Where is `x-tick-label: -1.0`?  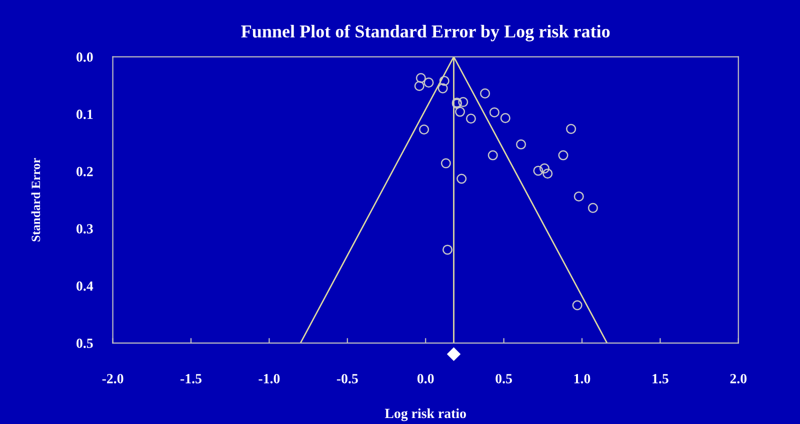
x-tick-label: -1.0 is located at coordinates (269, 379).